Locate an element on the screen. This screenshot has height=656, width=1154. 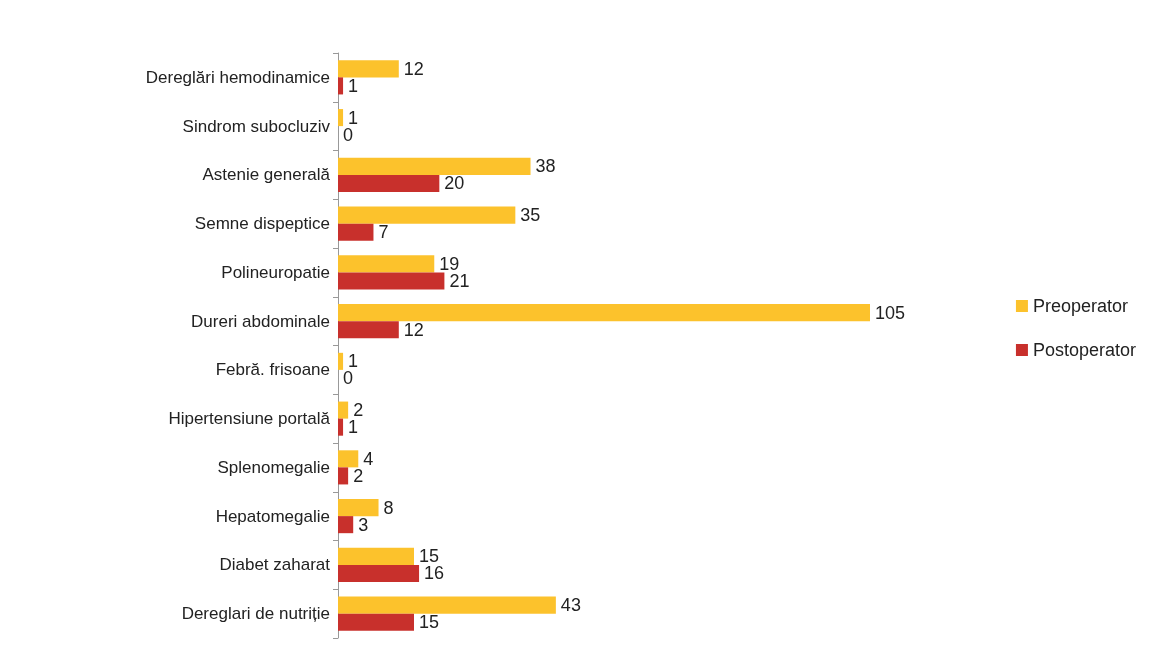
y-tick-label: Astenie generală is located at coordinates (266, 175).